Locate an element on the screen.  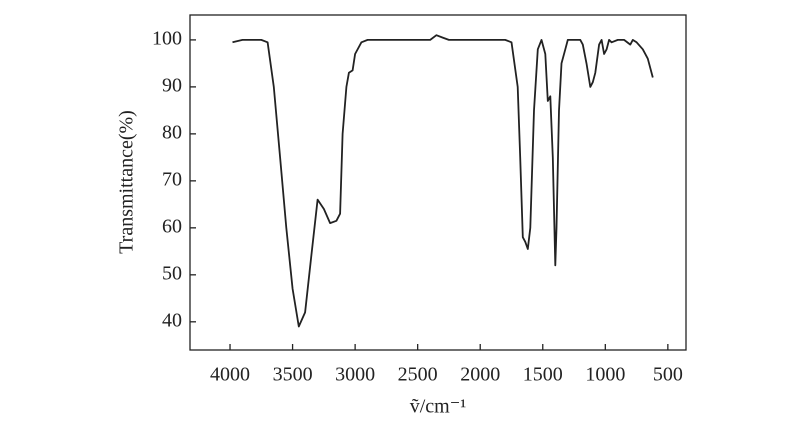
y-axis-label: Transmittance(%) is located at coordinates (127, 182).